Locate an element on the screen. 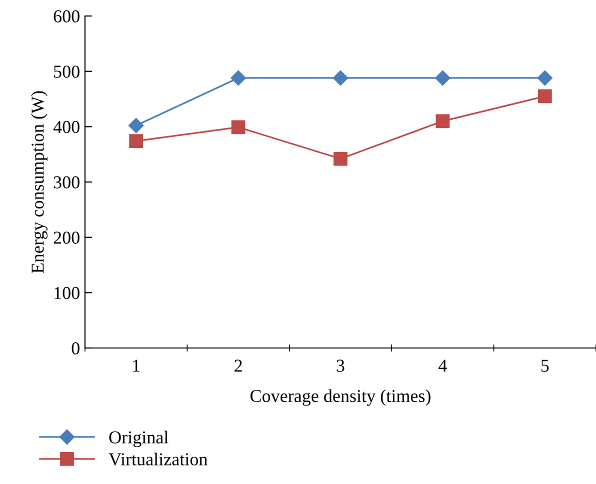  y-tick-label: 100 is located at coordinates (67, 293).